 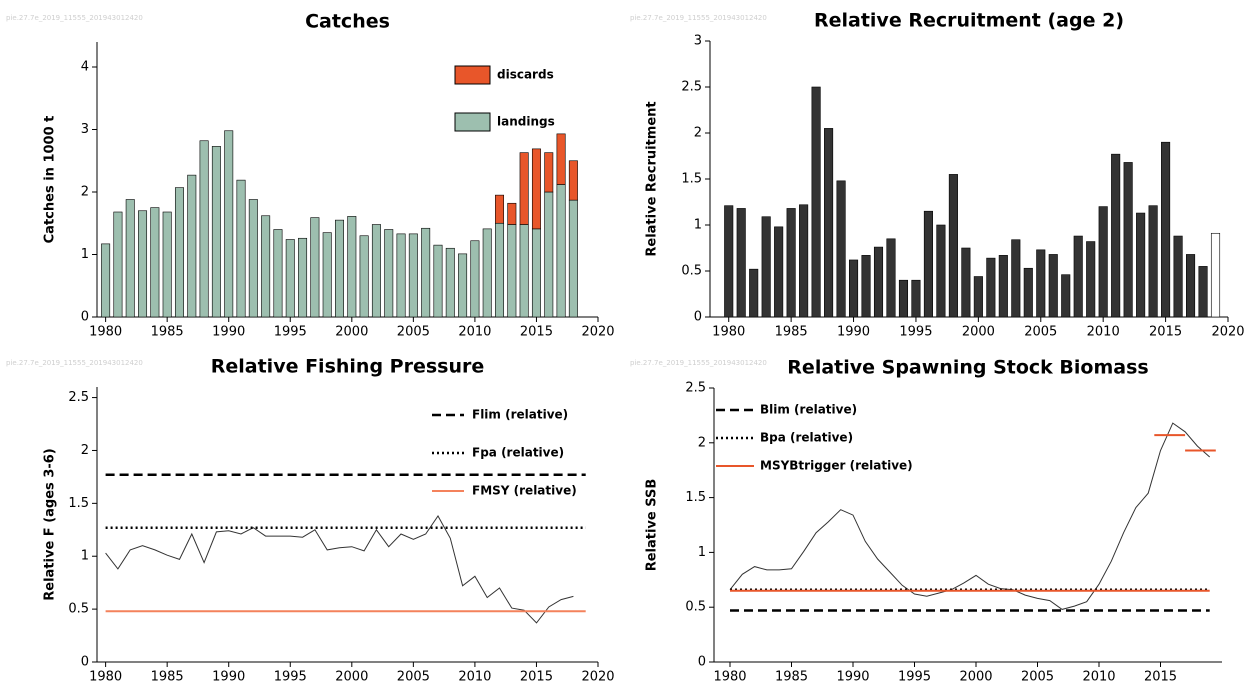 What do you see at coordinates (808, 410) in the screenshot?
I see `legend-label: Blim (relative)` at bounding box center [808, 410].